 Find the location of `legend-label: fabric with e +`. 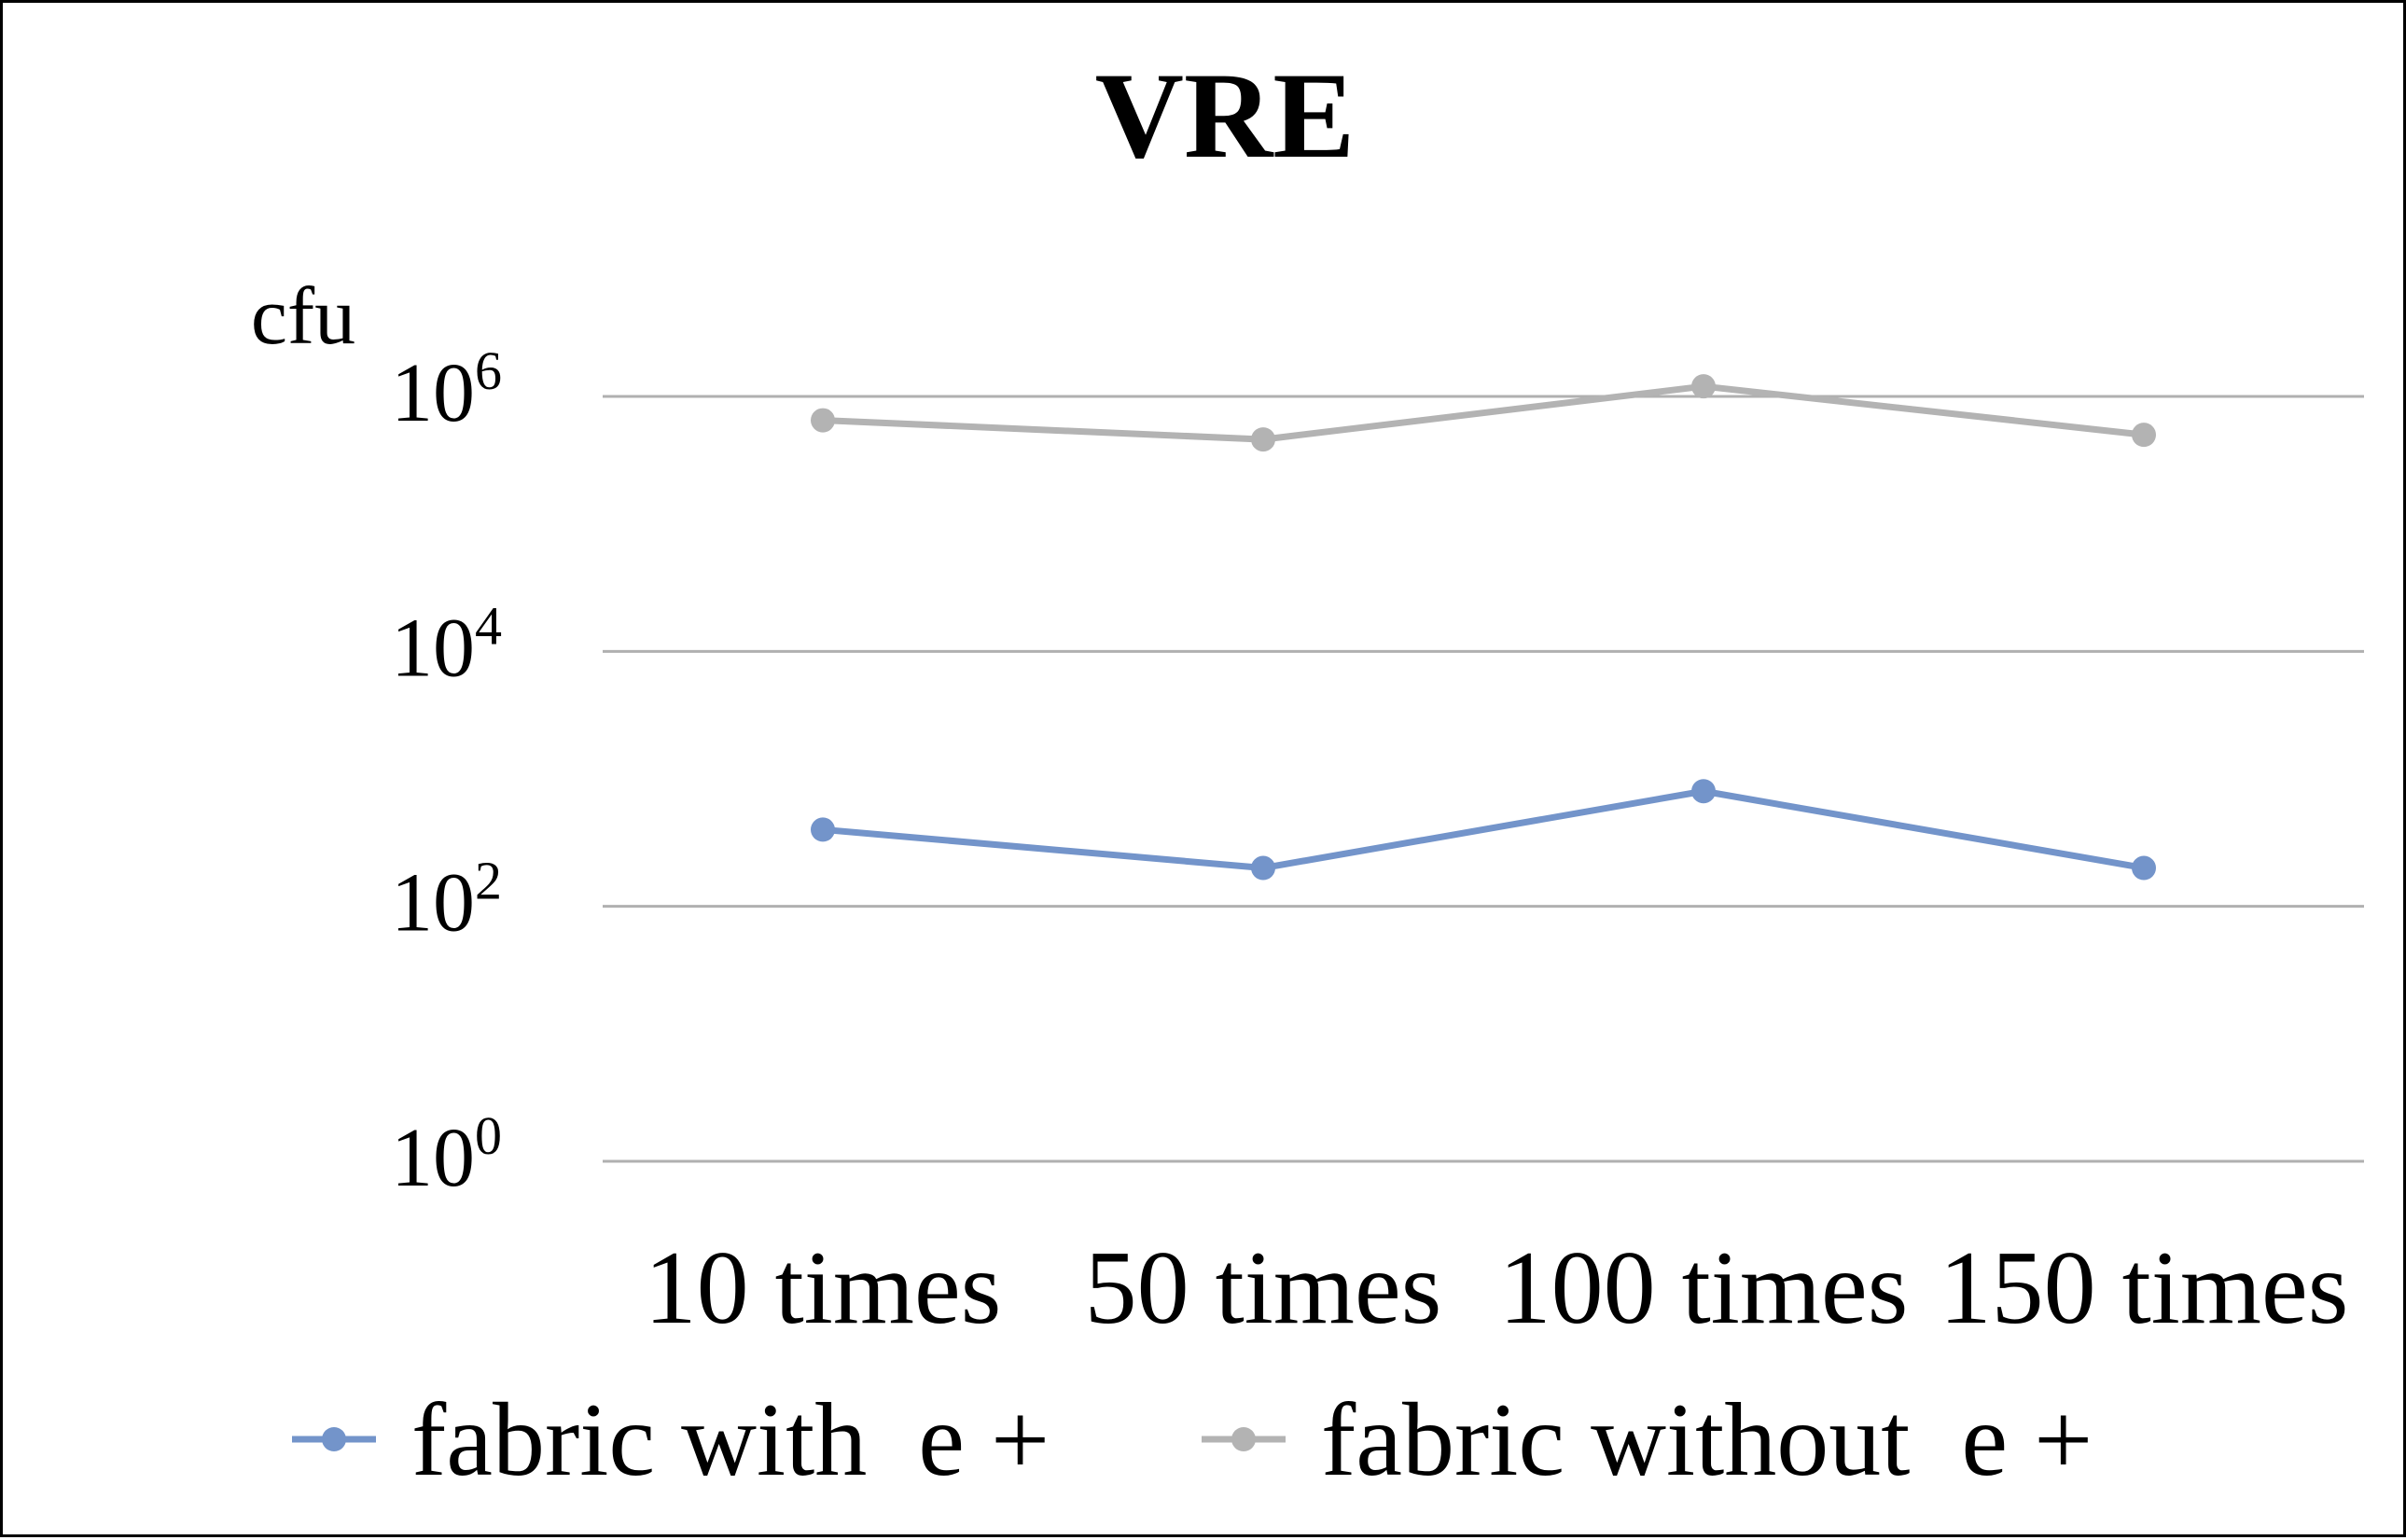

legend-label: fabric with e + is located at coordinates (730, 1440).